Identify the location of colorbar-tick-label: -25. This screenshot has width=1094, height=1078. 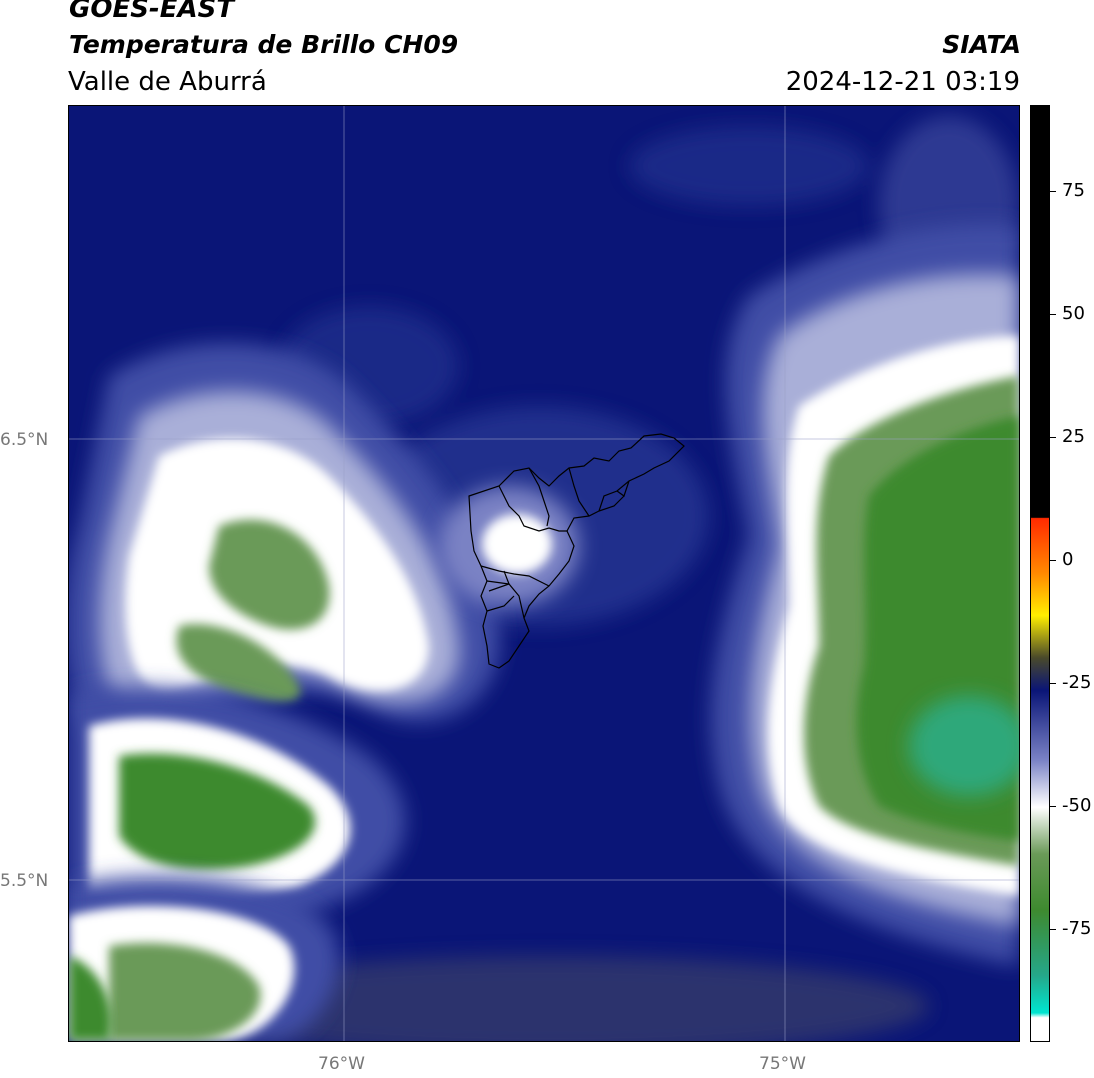
(1077, 682).